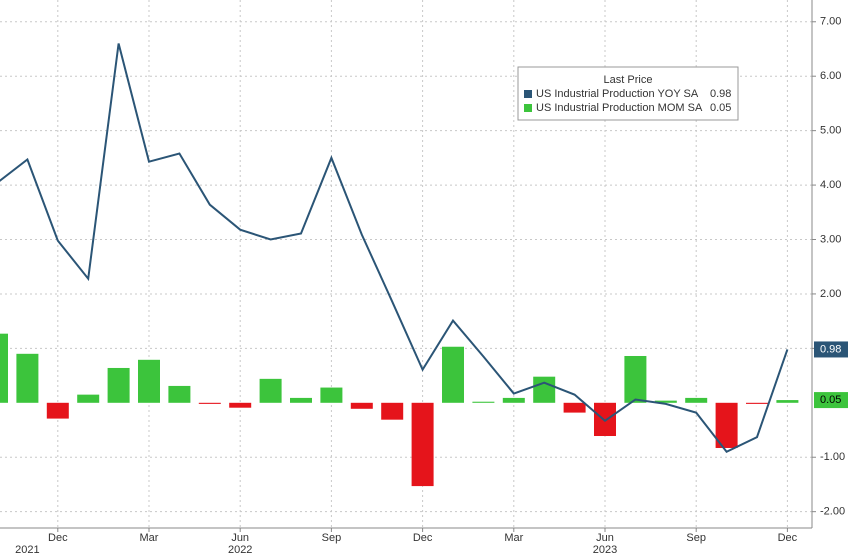 The height and width of the screenshot is (556, 848). I want to click on value-tag-label: 0.98, so click(830, 349).